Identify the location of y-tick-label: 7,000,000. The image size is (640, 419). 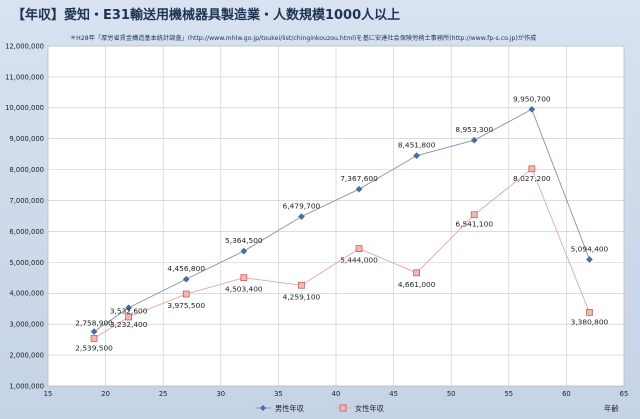
(26, 201).